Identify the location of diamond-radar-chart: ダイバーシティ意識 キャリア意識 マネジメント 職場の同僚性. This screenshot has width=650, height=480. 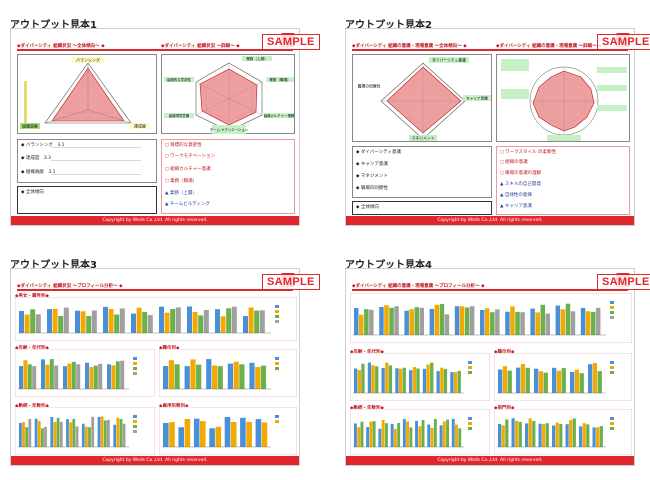
(423, 99).